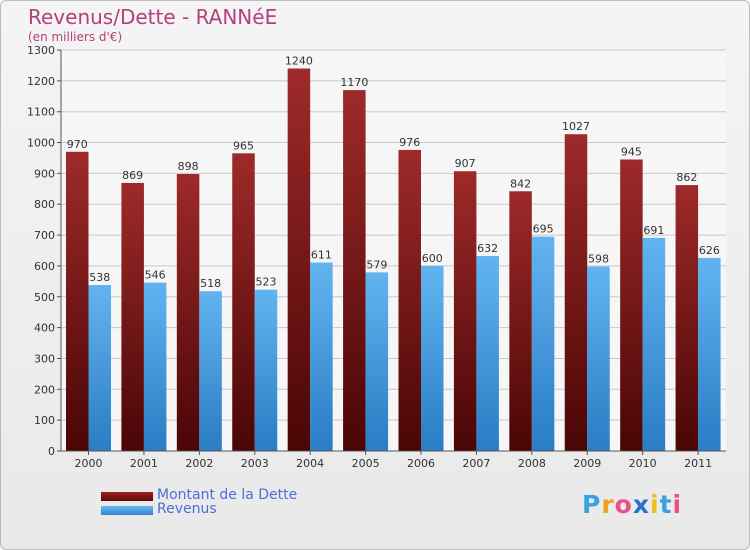 The image size is (750, 550). What do you see at coordinates (44, 358) in the screenshot?
I see `y-tick-label: 300` at bounding box center [44, 358].